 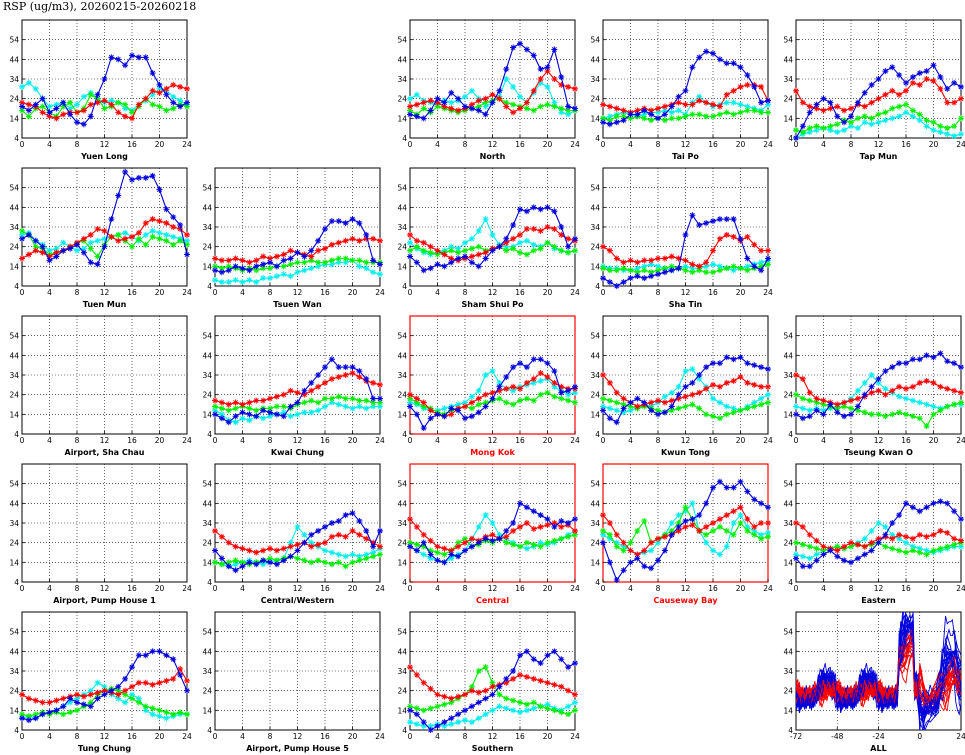 What do you see at coordinates (741, 144) in the screenshot?
I see `x-tick-label: 20` at bounding box center [741, 144].